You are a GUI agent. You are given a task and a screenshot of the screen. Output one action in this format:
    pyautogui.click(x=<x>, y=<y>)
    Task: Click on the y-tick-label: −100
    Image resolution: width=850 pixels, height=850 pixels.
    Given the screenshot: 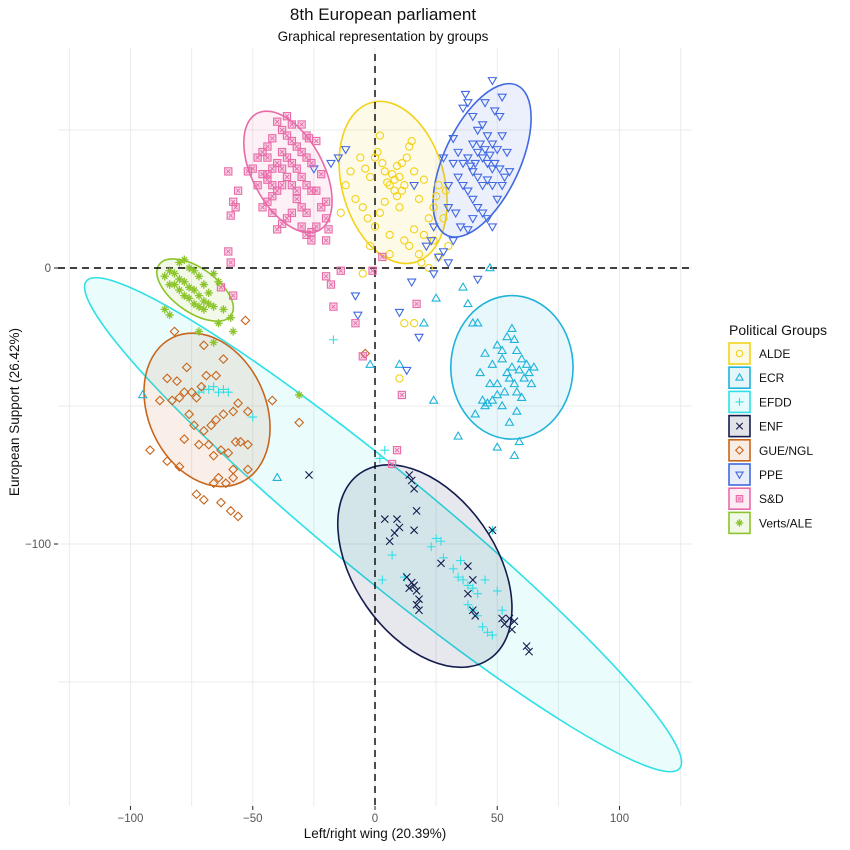 What is the action you would take?
    pyautogui.click(x=38, y=545)
    